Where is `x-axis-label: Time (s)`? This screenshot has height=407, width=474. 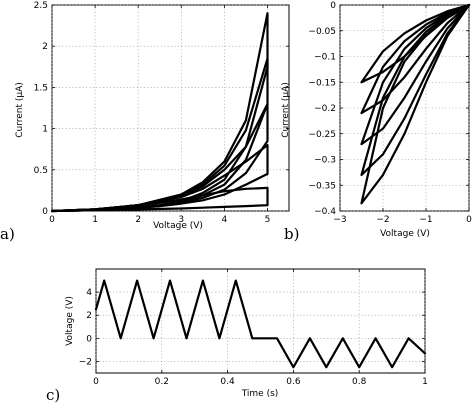 x-axis-label: Time (s) is located at coordinates (260, 394).